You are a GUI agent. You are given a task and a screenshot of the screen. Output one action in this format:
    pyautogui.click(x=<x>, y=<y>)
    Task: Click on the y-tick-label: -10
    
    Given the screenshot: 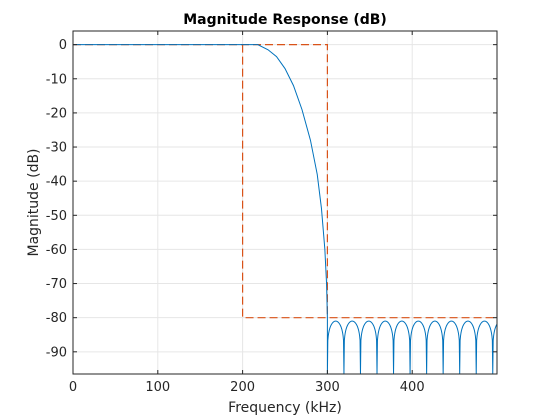 What is the action you would take?
    pyautogui.click(x=56, y=79)
    